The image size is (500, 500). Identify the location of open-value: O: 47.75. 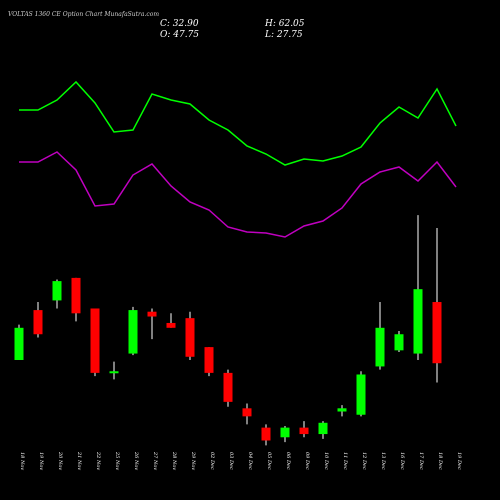
(179, 35).